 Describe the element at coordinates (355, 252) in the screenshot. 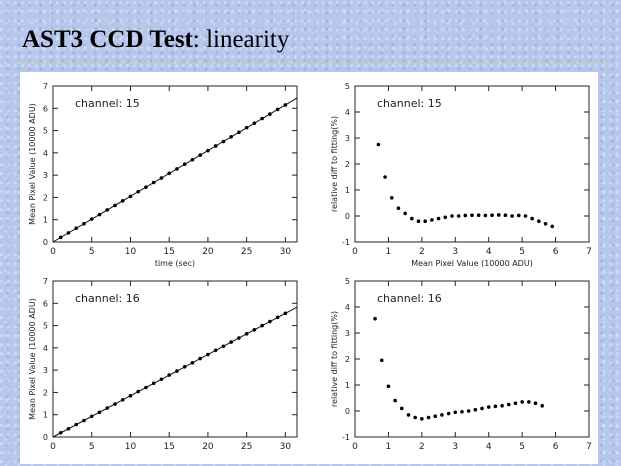

I see `x-tick-label: 0` at that location.